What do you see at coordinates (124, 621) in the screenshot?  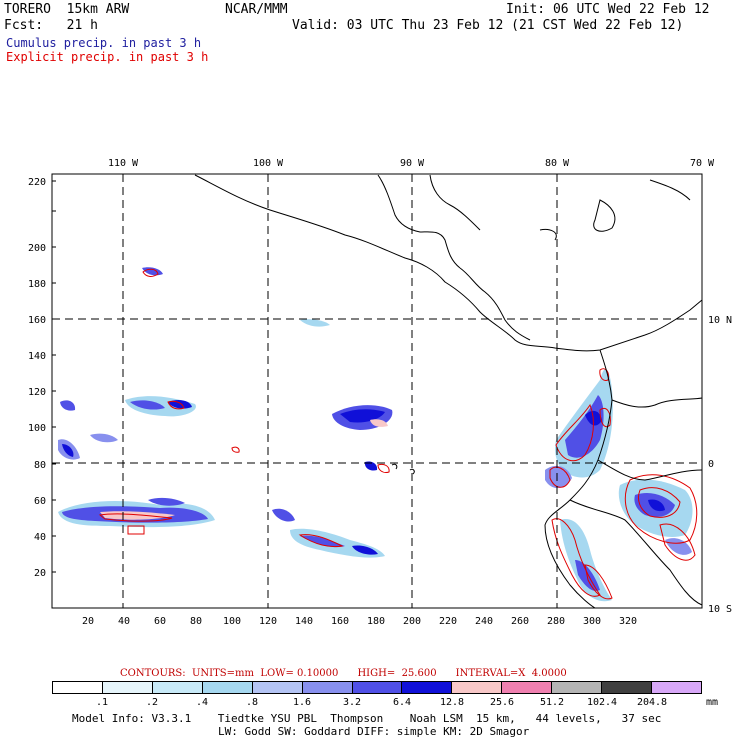 I see `x-tick: 40` at bounding box center [124, 621].